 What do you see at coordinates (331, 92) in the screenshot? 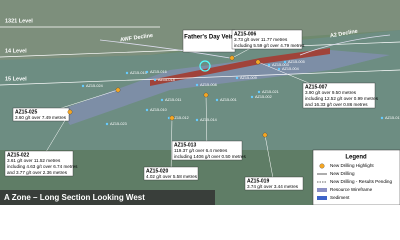
I see `callout-line: 3.90 g/t over 9.50 metres` at bounding box center [331, 92].